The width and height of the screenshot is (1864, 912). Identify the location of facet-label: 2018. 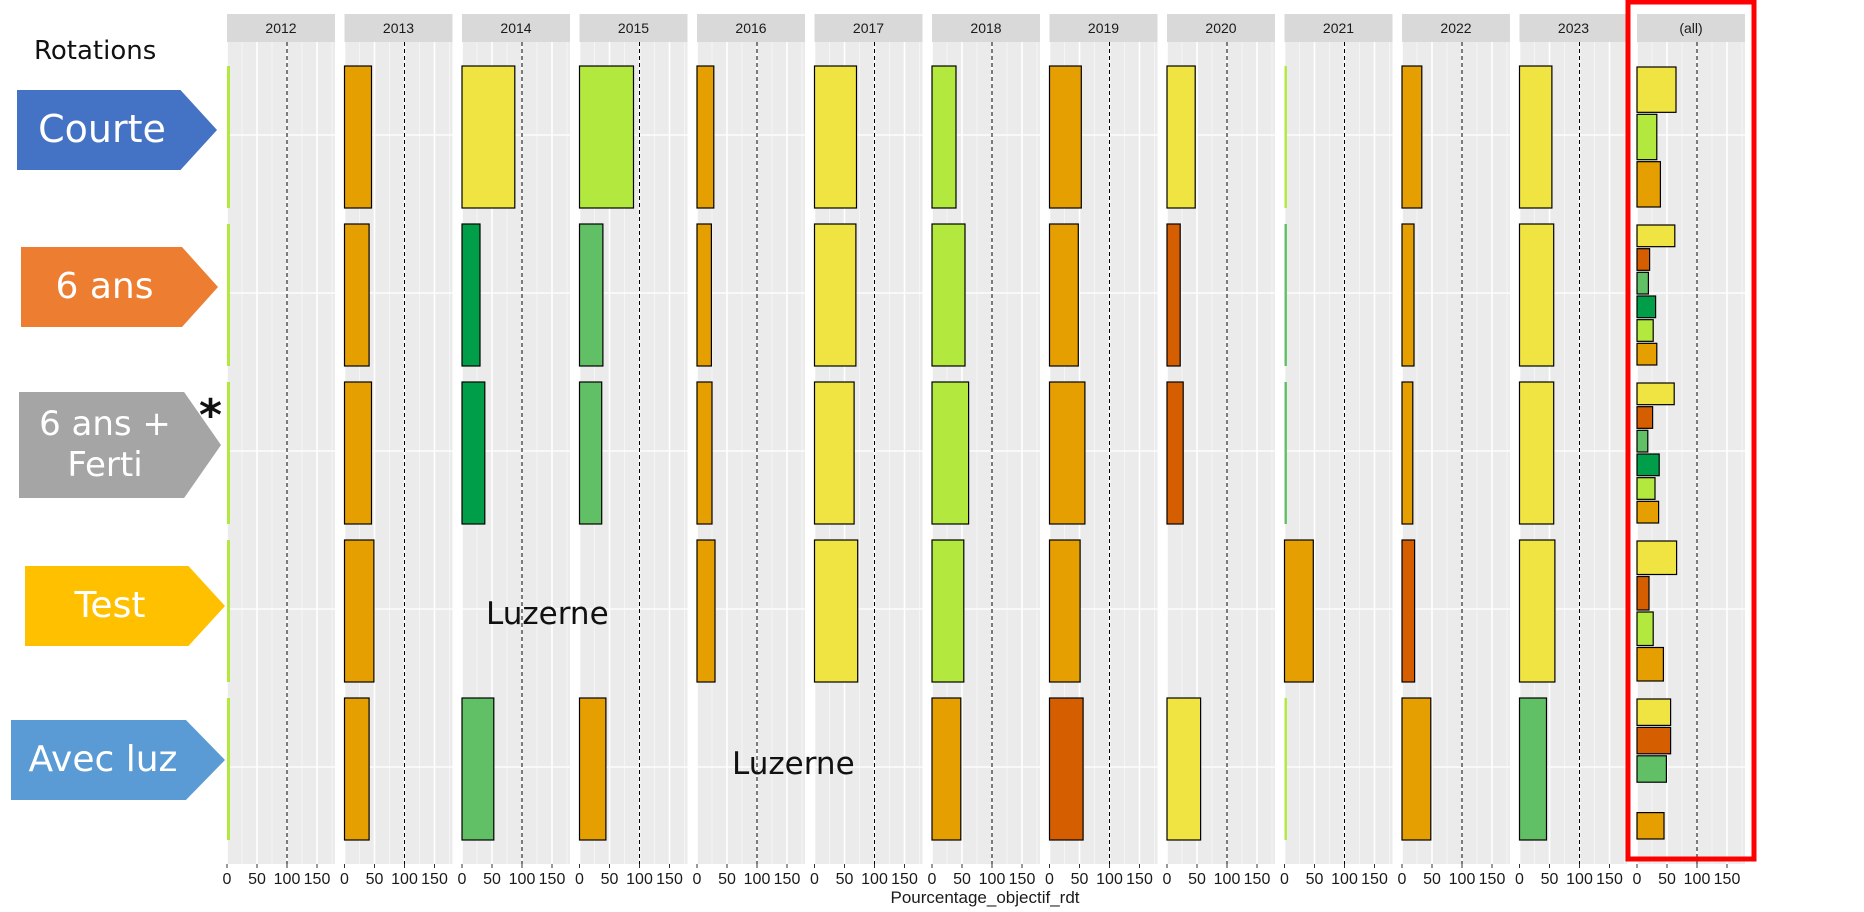
(985, 28).